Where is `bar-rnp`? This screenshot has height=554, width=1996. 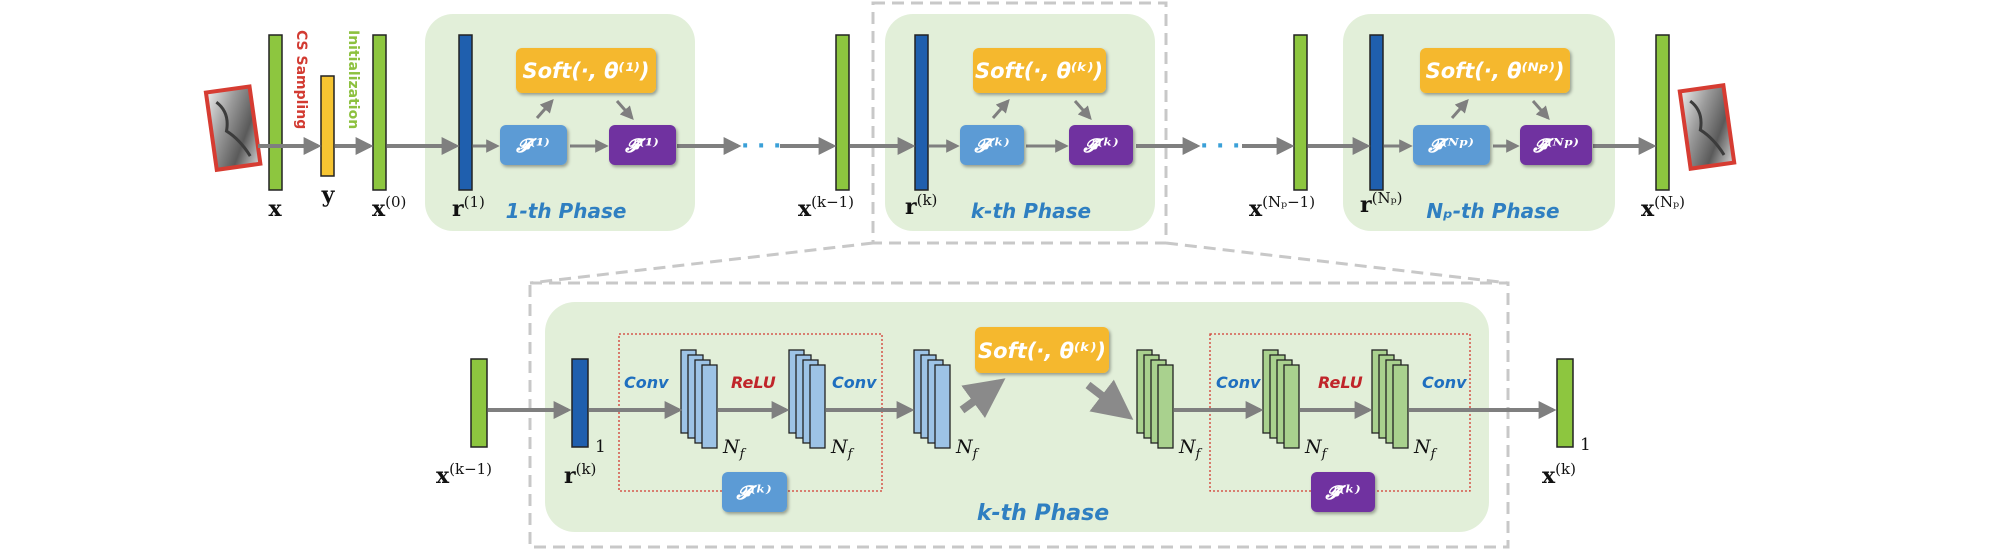
bar-rnp is located at coordinates (1376, 112).